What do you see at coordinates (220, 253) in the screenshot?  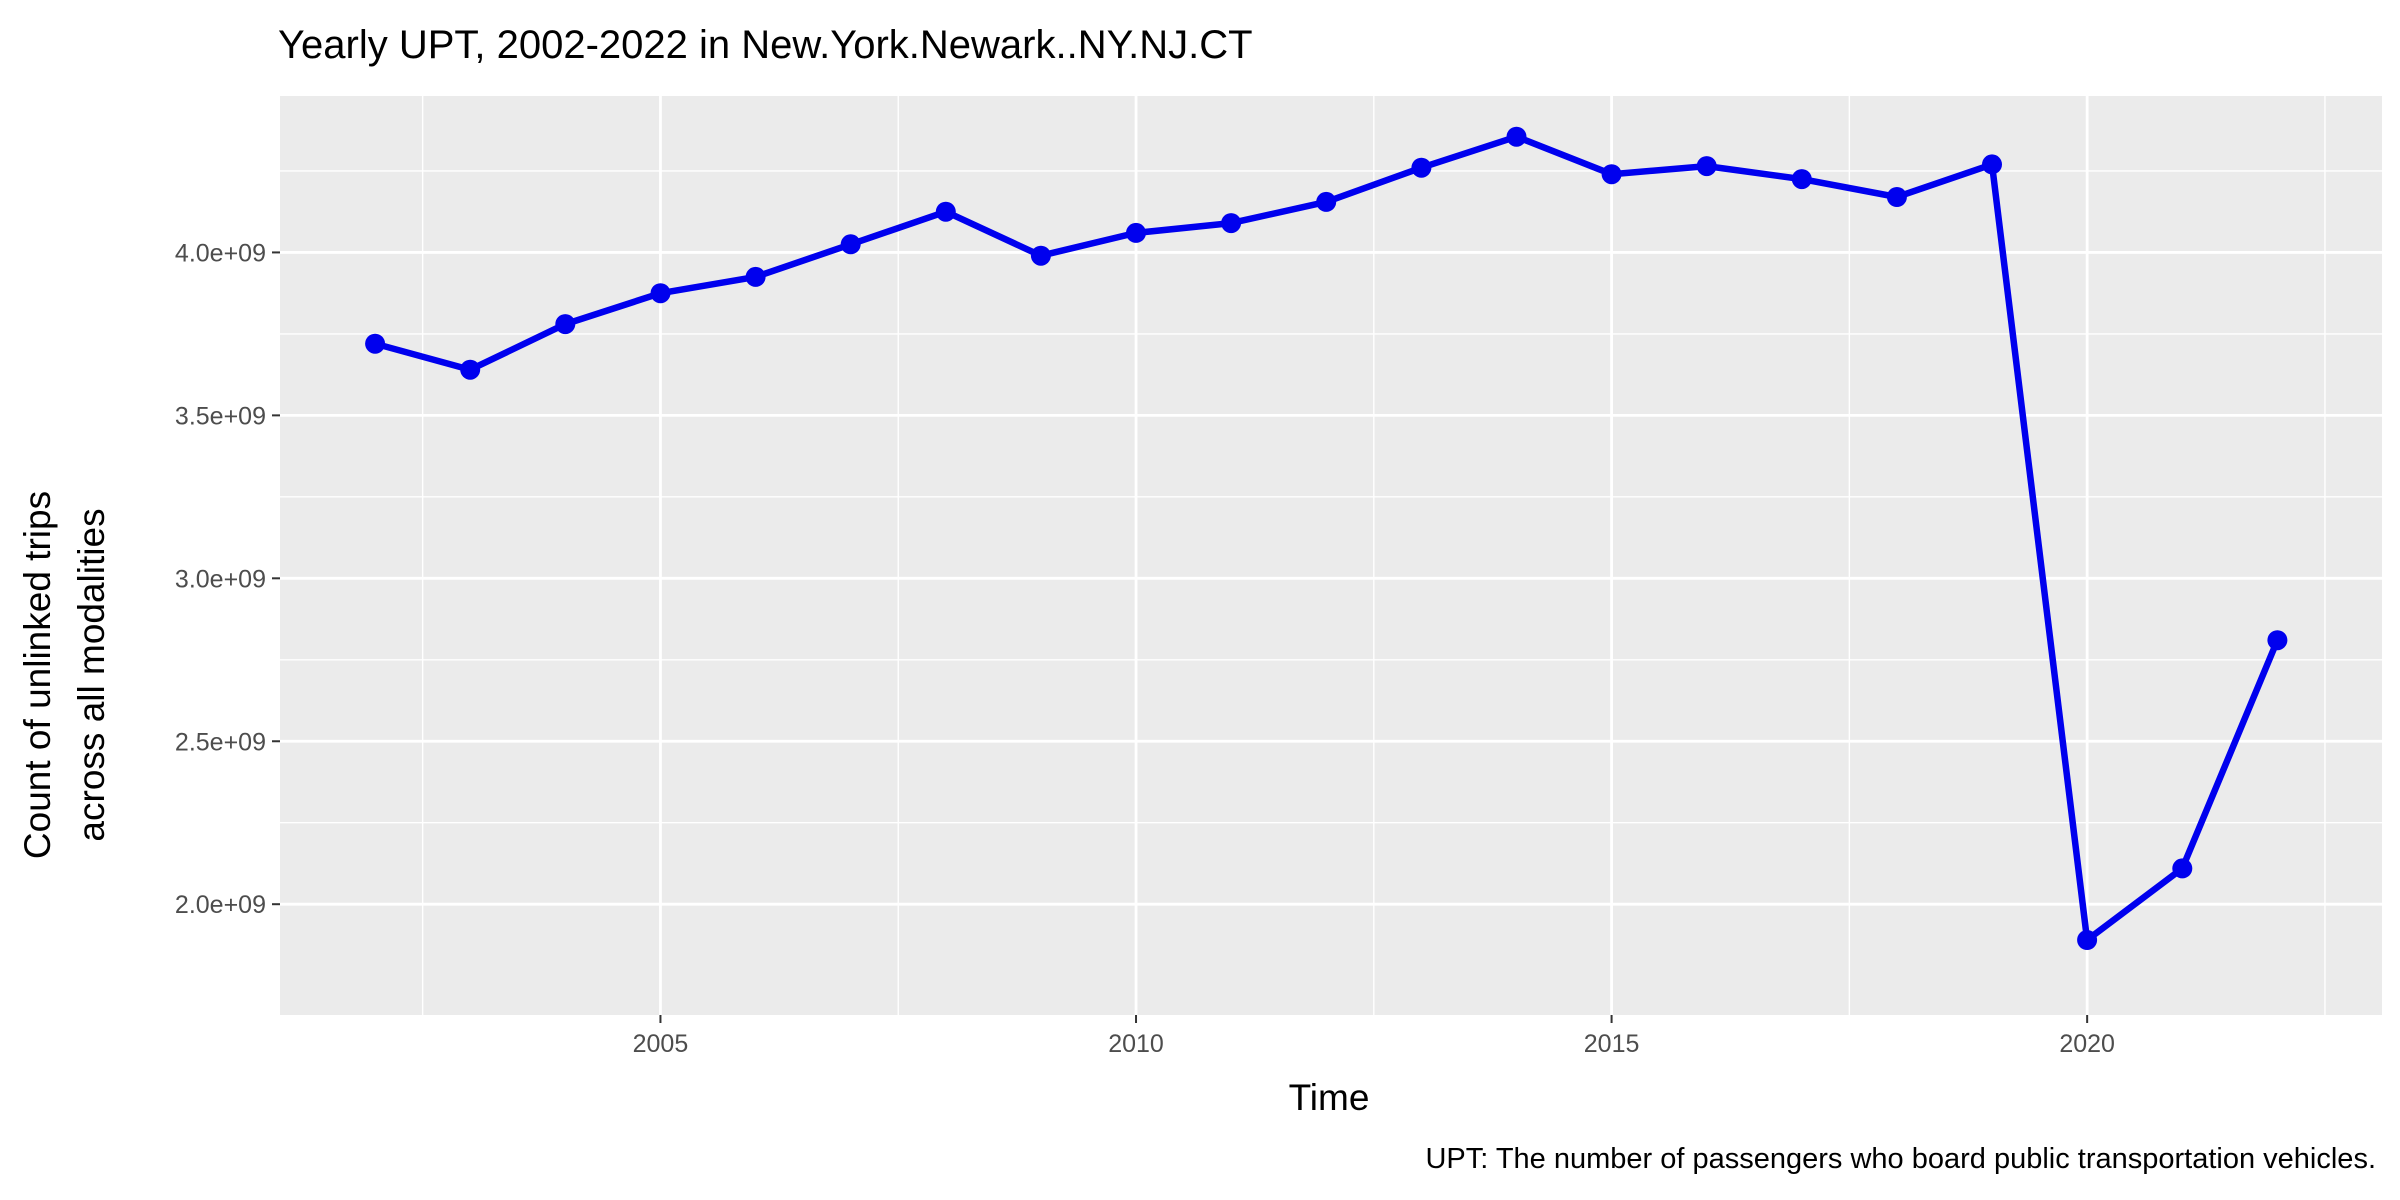 I see `y-tick-label: 4.0e+09` at bounding box center [220, 253].